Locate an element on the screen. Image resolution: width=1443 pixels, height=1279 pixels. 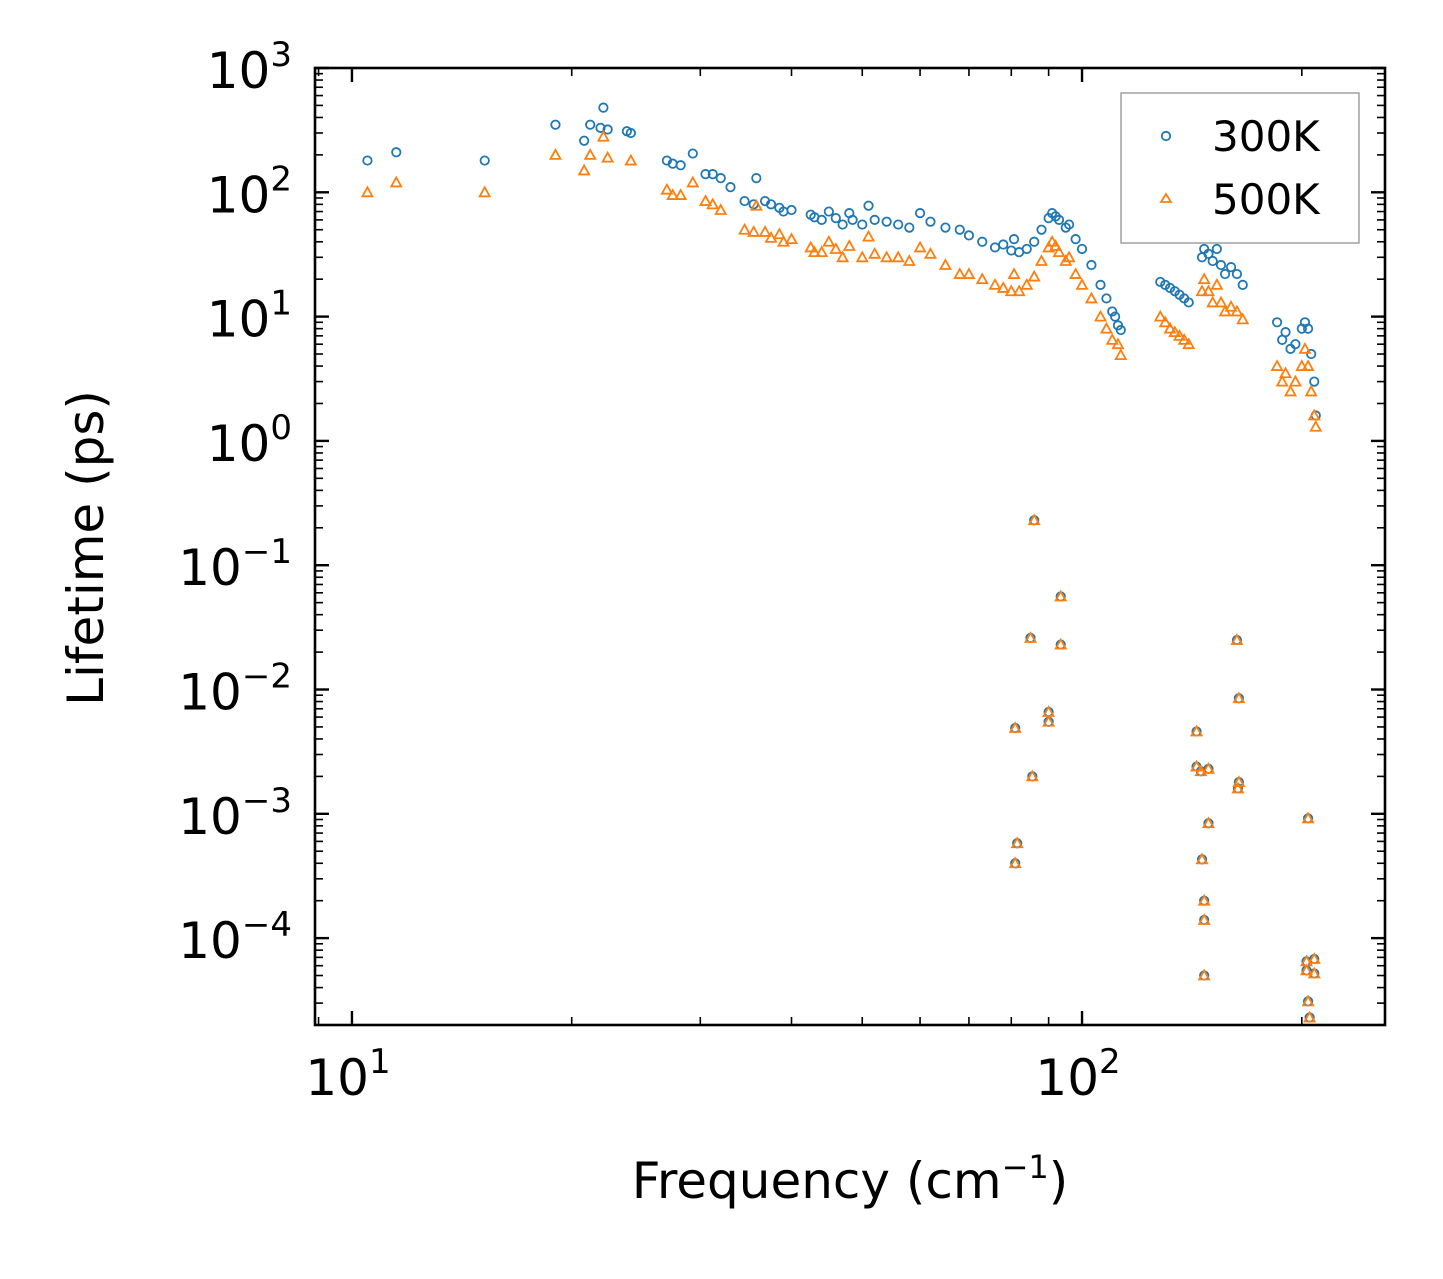
legend-item-500k: 500K is located at coordinates (1240, 199).